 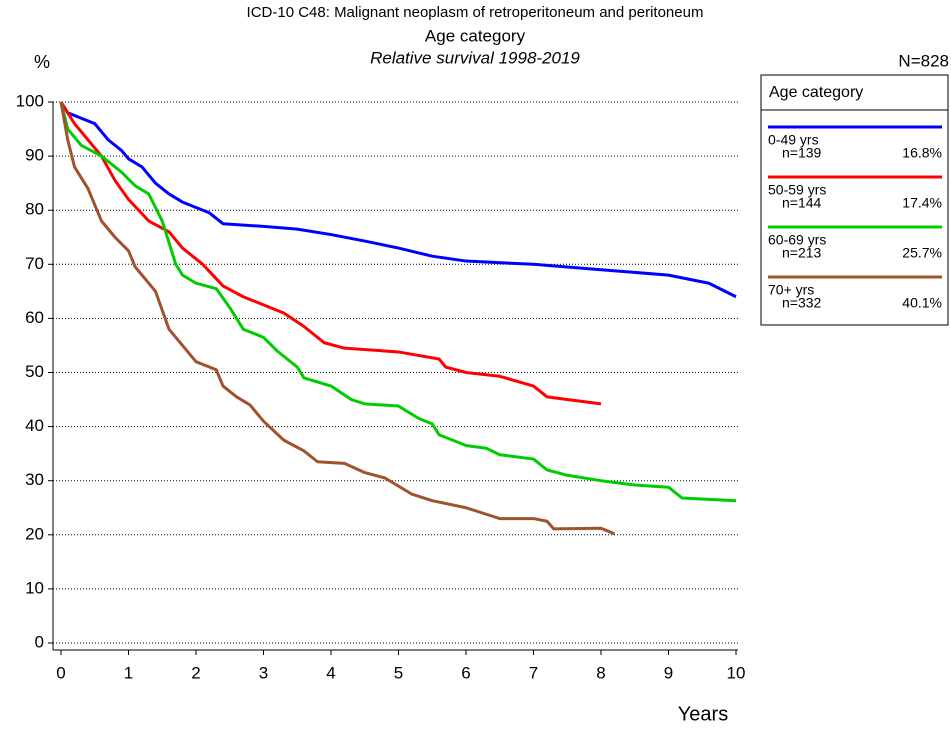 I want to click on y-tick-label: 20, so click(x=34, y=533).